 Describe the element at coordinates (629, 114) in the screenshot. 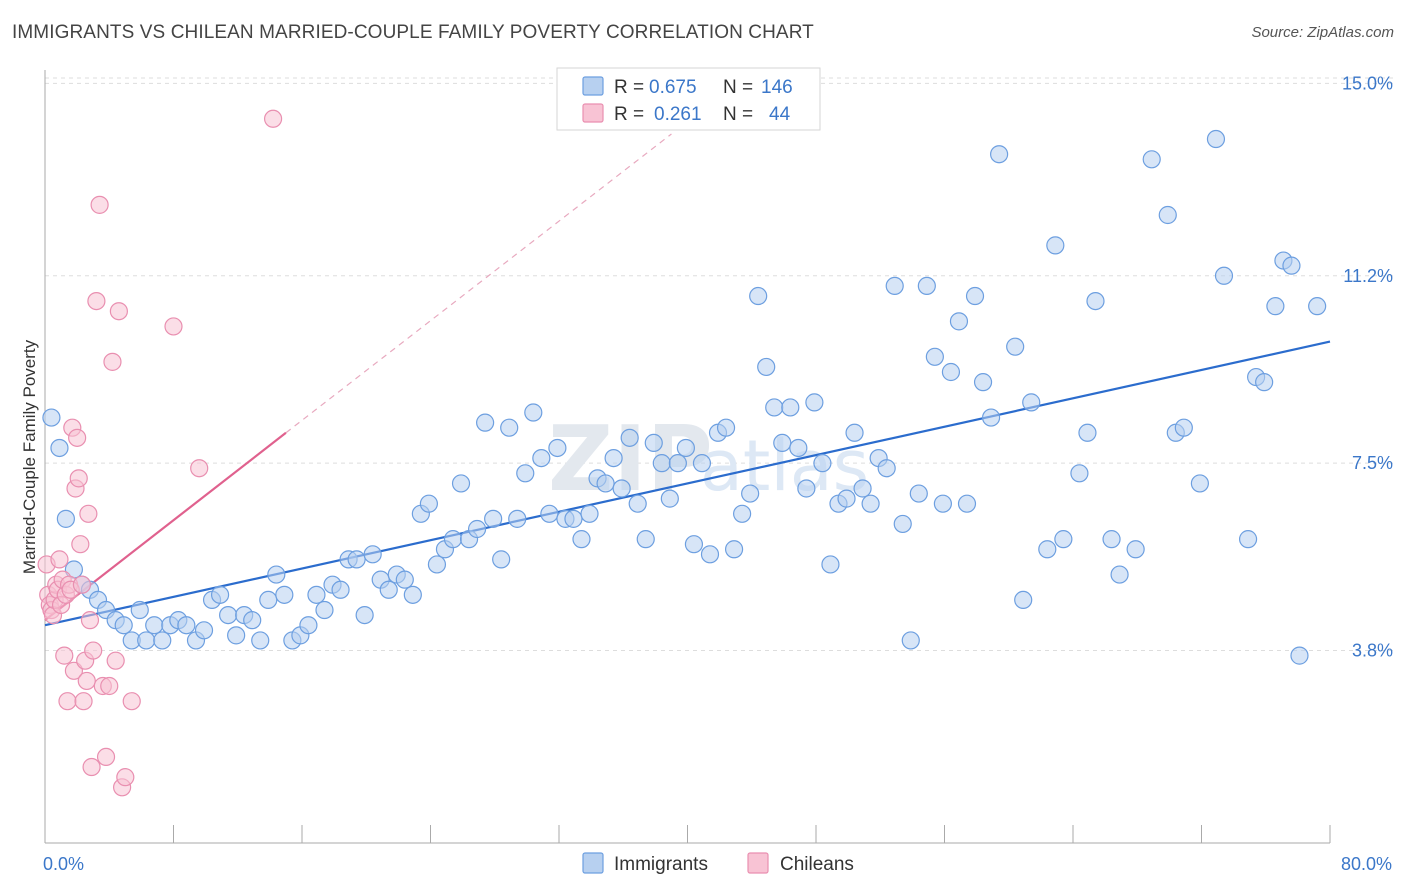

I see `legend-r-label-chileans: R =` at that location.